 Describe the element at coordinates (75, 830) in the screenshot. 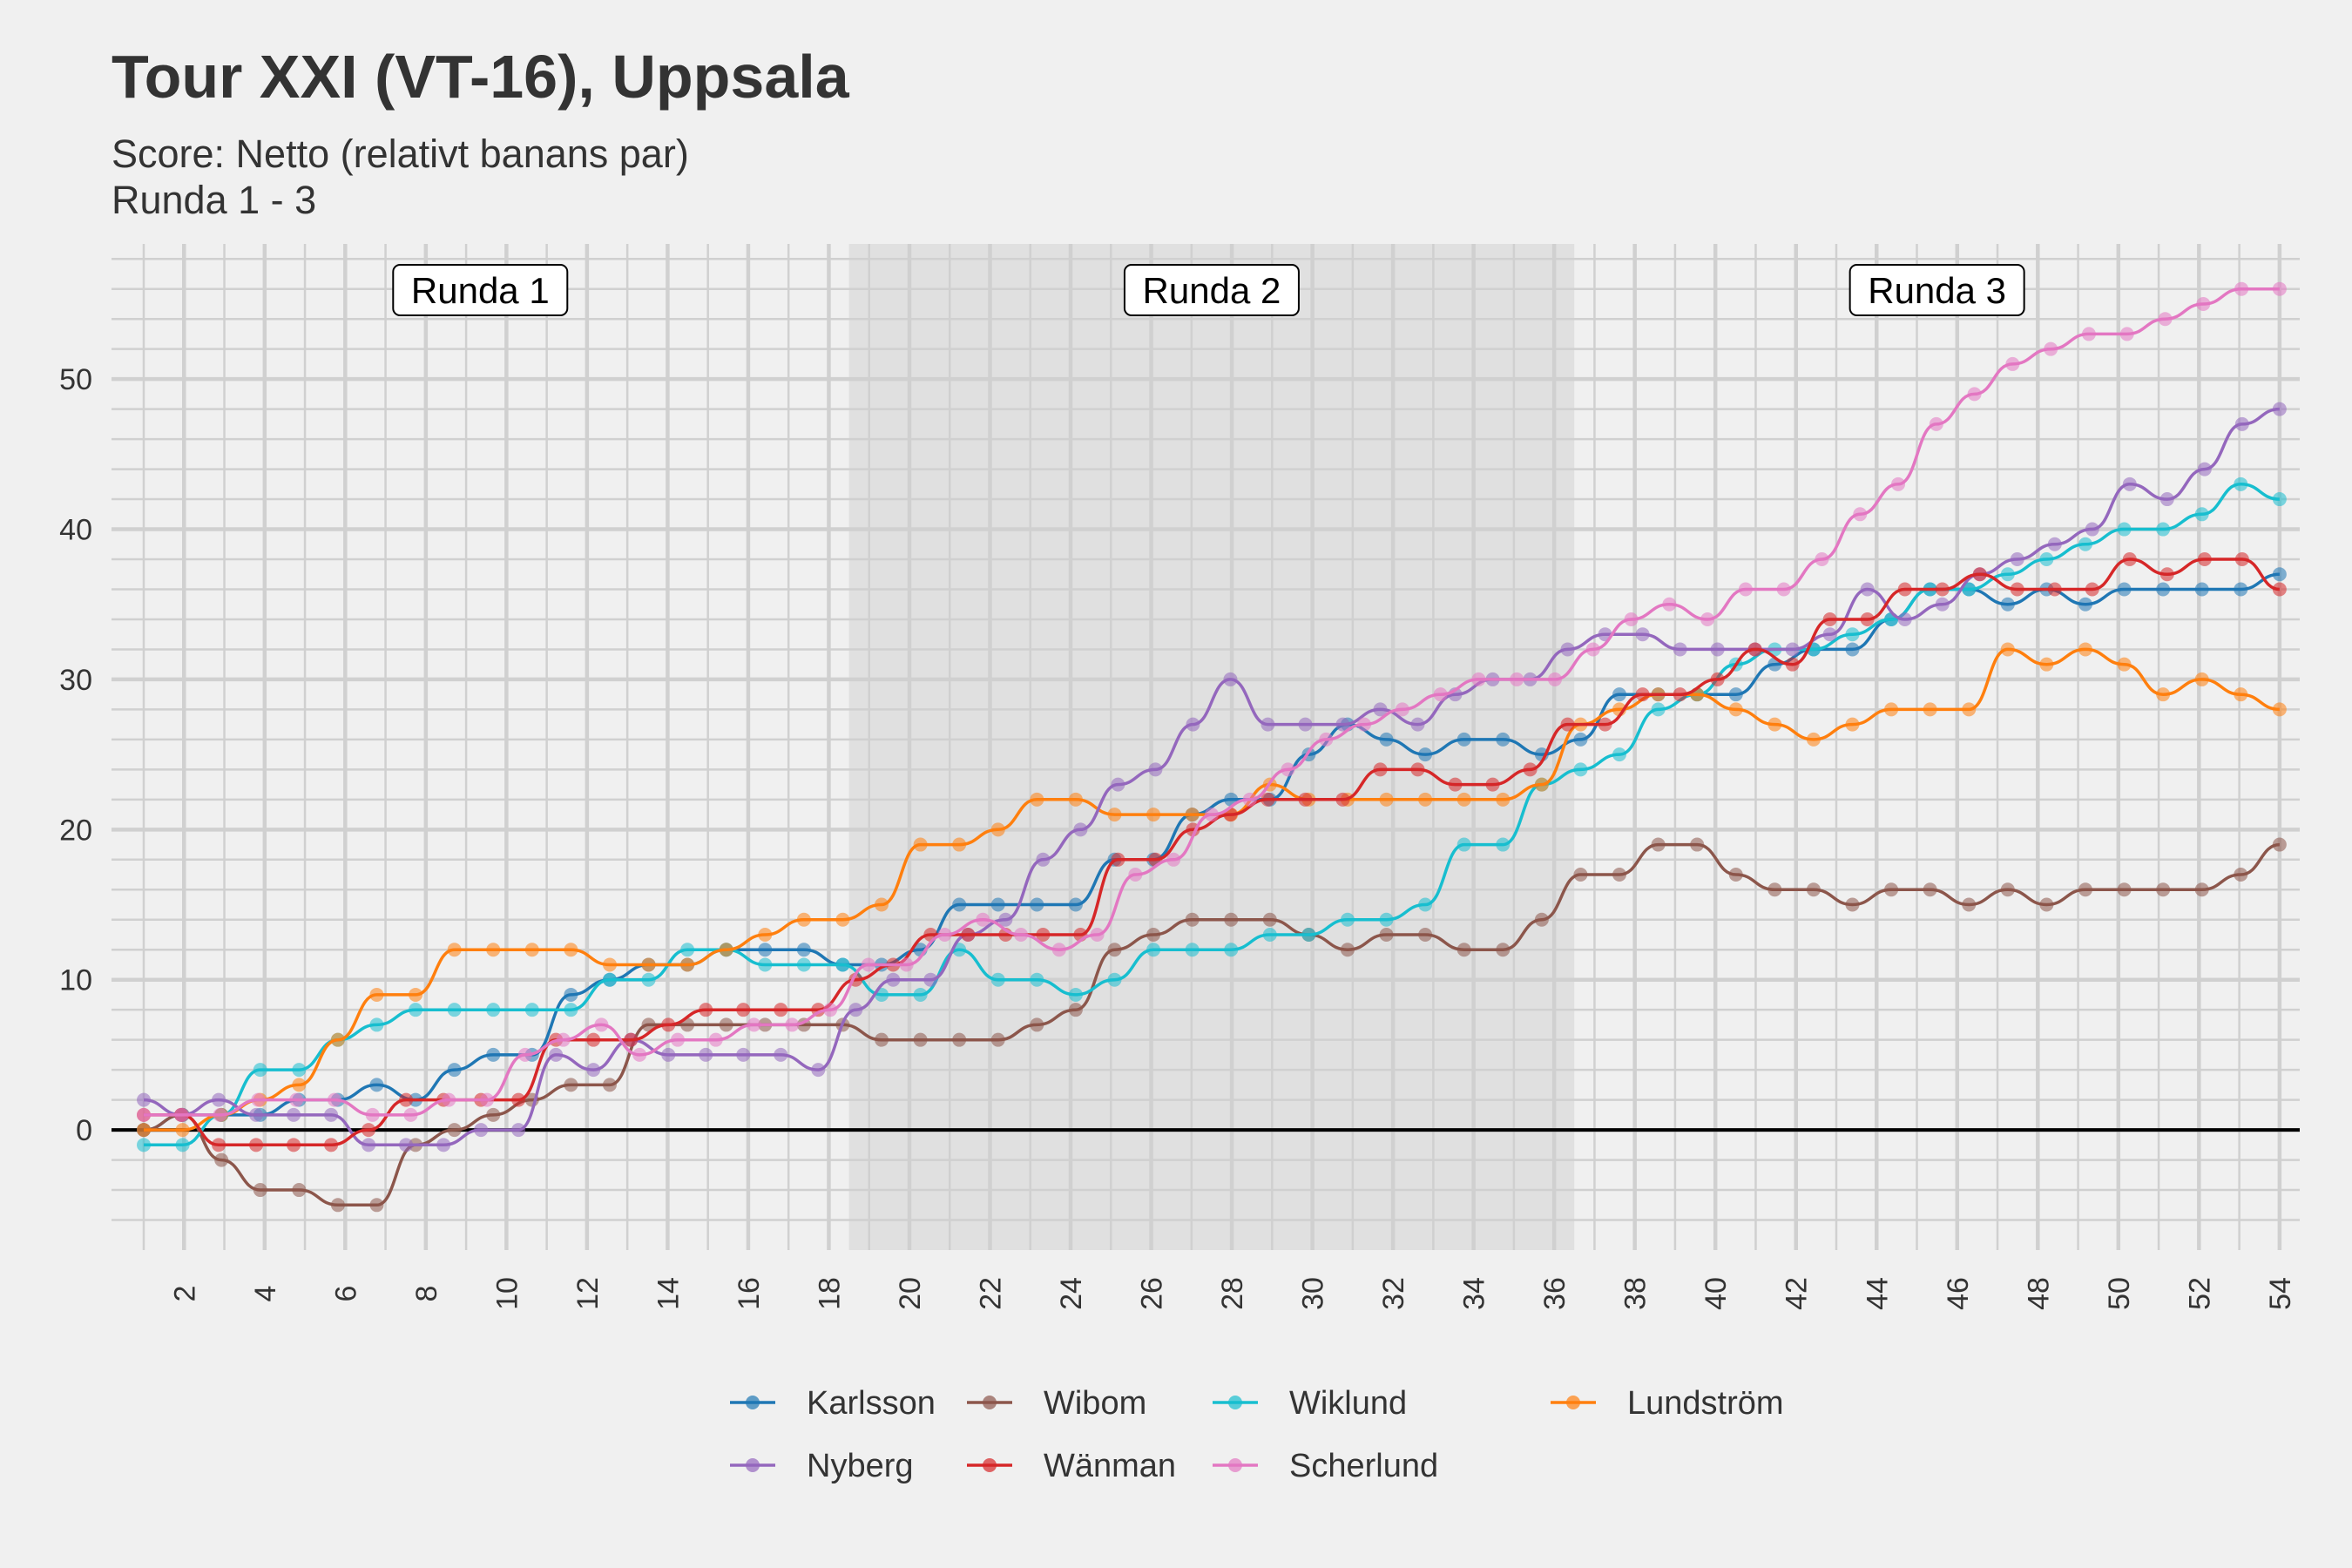

I see `y-tick-label: 20` at that location.